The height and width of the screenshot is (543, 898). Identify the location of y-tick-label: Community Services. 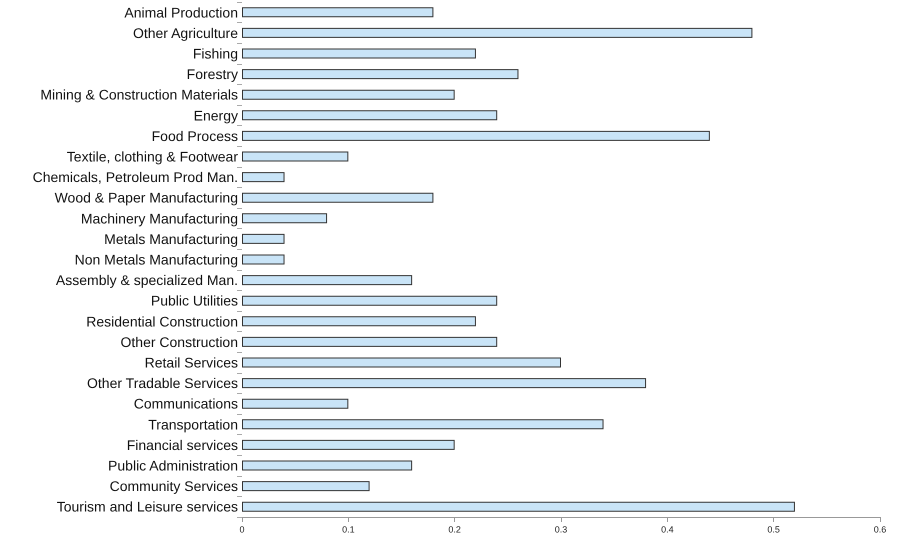
(174, 486).